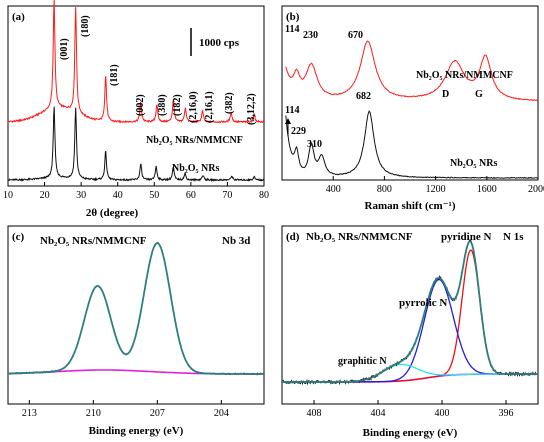  I want to click on x-tick-label: 210, so click(93, 413).